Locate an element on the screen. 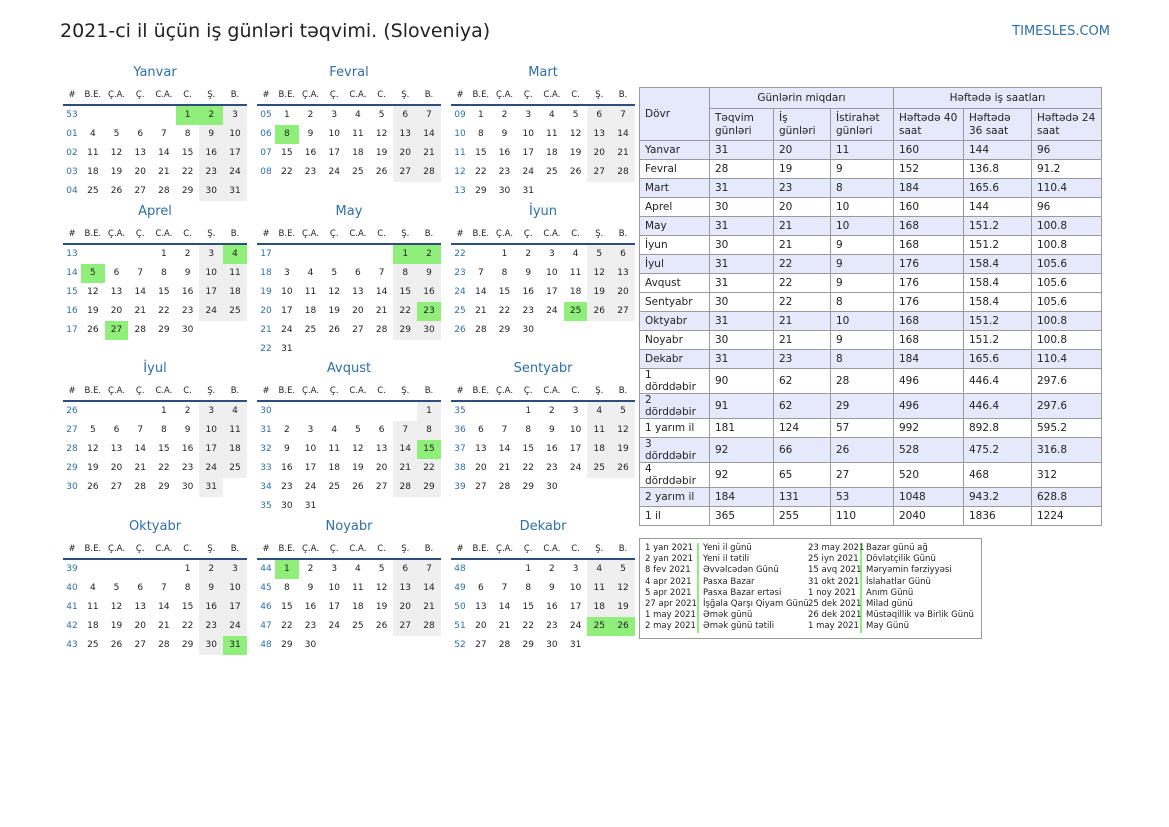 The height and width of the screenshot is (827, 1169). value-cell: 595.2 is located at coordinates (1066, 428).